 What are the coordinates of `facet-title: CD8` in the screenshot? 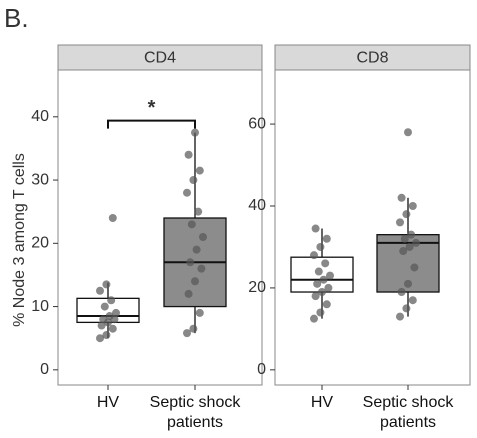 It's located at (372, 58).